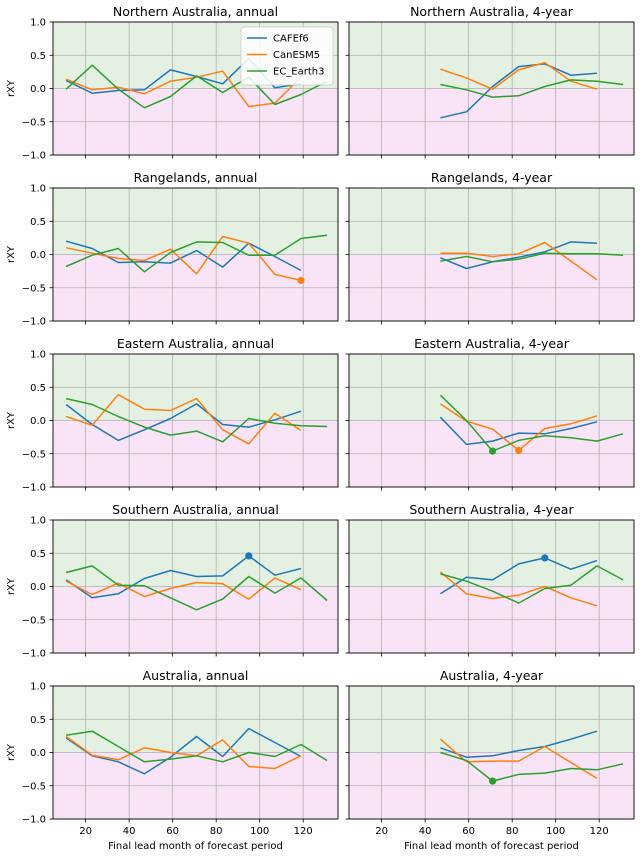  I want to click on panel-eastern-australia-4-year: Eastern Australia, 4-year, so click(490, 413).